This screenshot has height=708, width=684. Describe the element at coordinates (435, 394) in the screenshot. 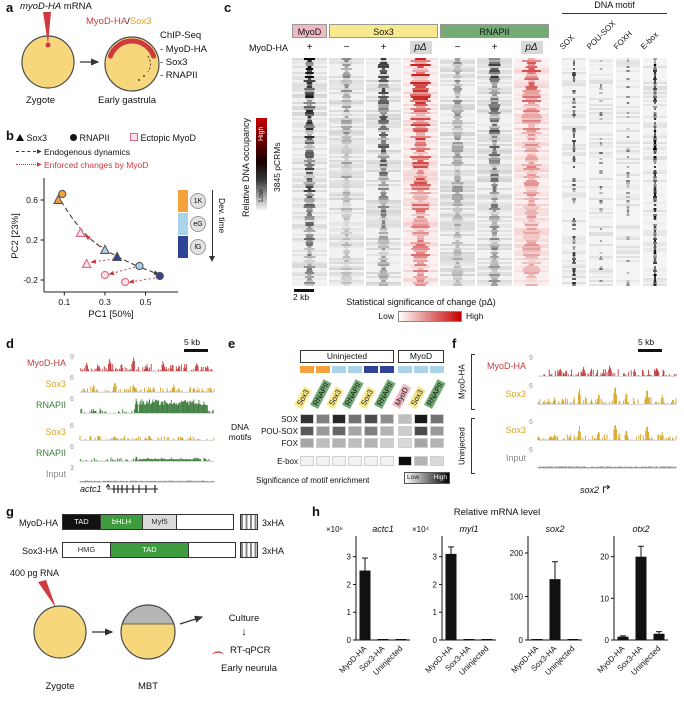

I see `column-label-rnapii: RNAPII` at that location.